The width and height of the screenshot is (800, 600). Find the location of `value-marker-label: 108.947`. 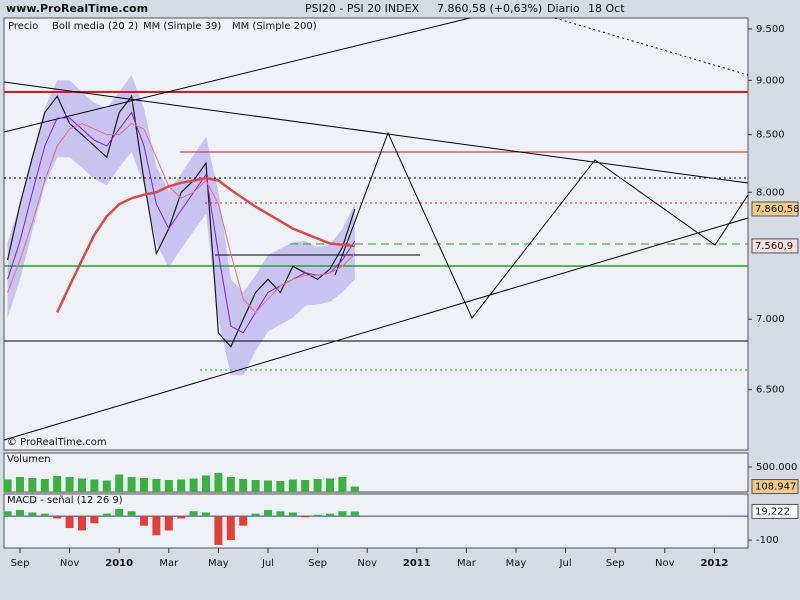

value-marker-label: 108.947 is located at coordinates (775, 487).